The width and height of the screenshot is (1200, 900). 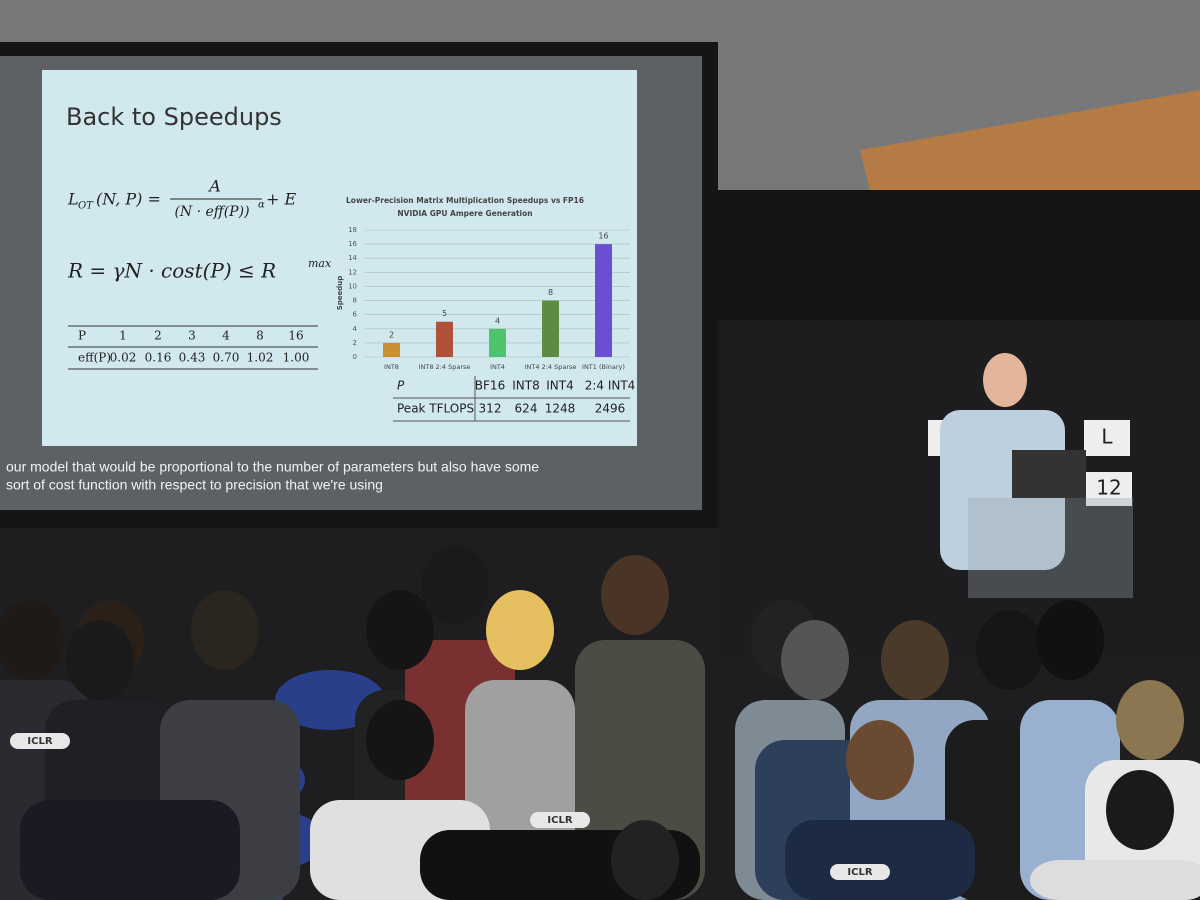 What do you see at coordinates (490, 409) in the screenshot?
I see `table-cell: 312` at bounding box center [490, 409].